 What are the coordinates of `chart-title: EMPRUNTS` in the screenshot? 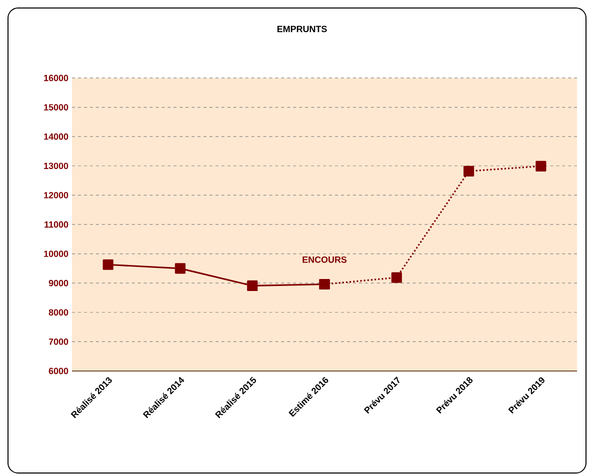 It's located at (302, 29).